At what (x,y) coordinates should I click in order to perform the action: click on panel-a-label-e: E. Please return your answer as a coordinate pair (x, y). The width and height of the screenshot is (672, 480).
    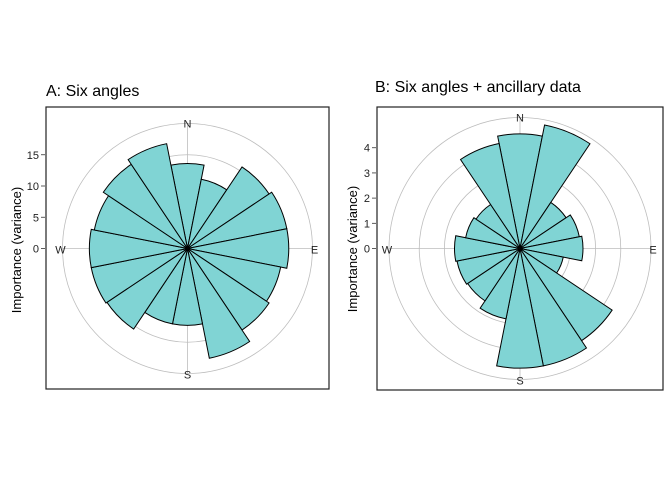
    Looking at the image, I should click on (314, 251).